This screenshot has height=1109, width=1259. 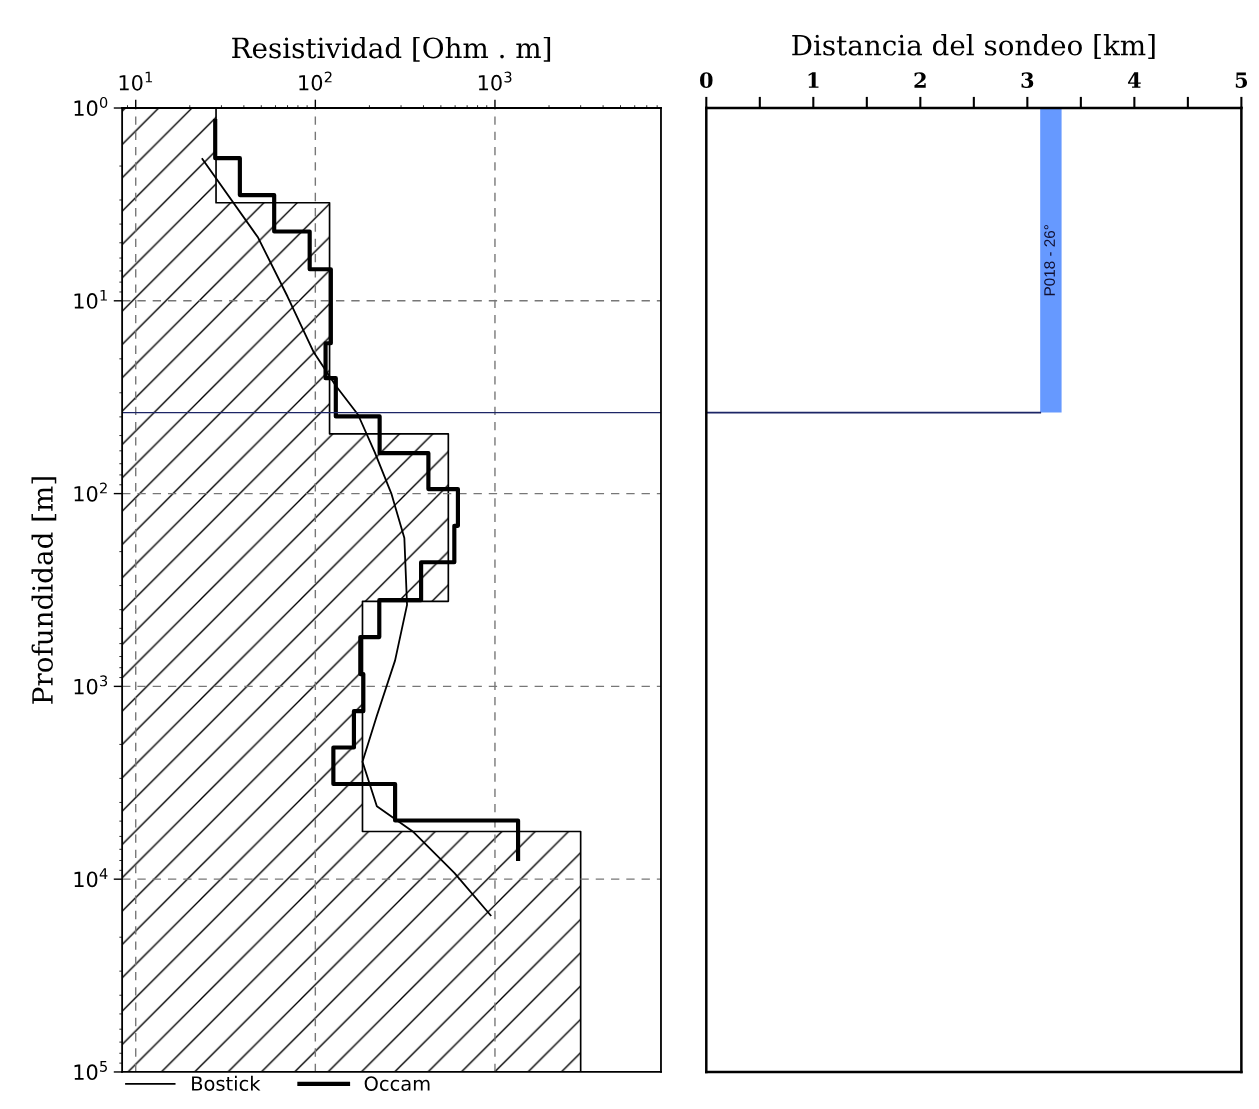 I want to click on x-tick-label: 10$^{1}$, so click(x=136, y=81).